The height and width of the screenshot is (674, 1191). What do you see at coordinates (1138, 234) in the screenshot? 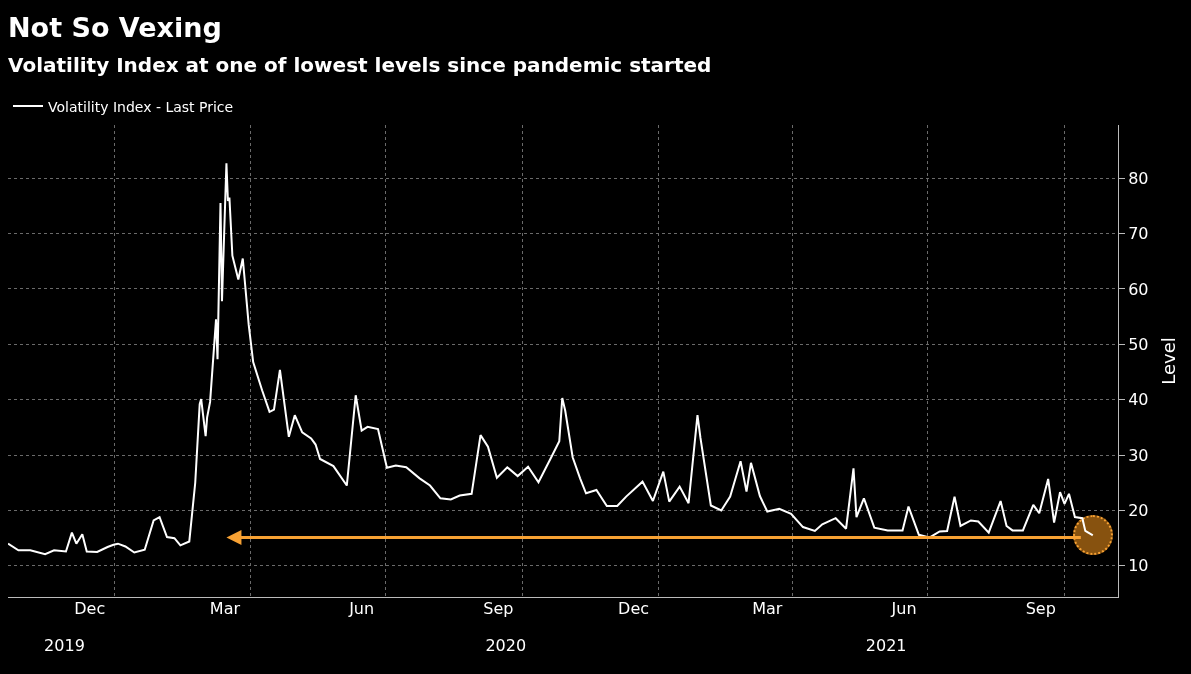
I see `y-tick-label: 70` at bounding box center [1138, 234].